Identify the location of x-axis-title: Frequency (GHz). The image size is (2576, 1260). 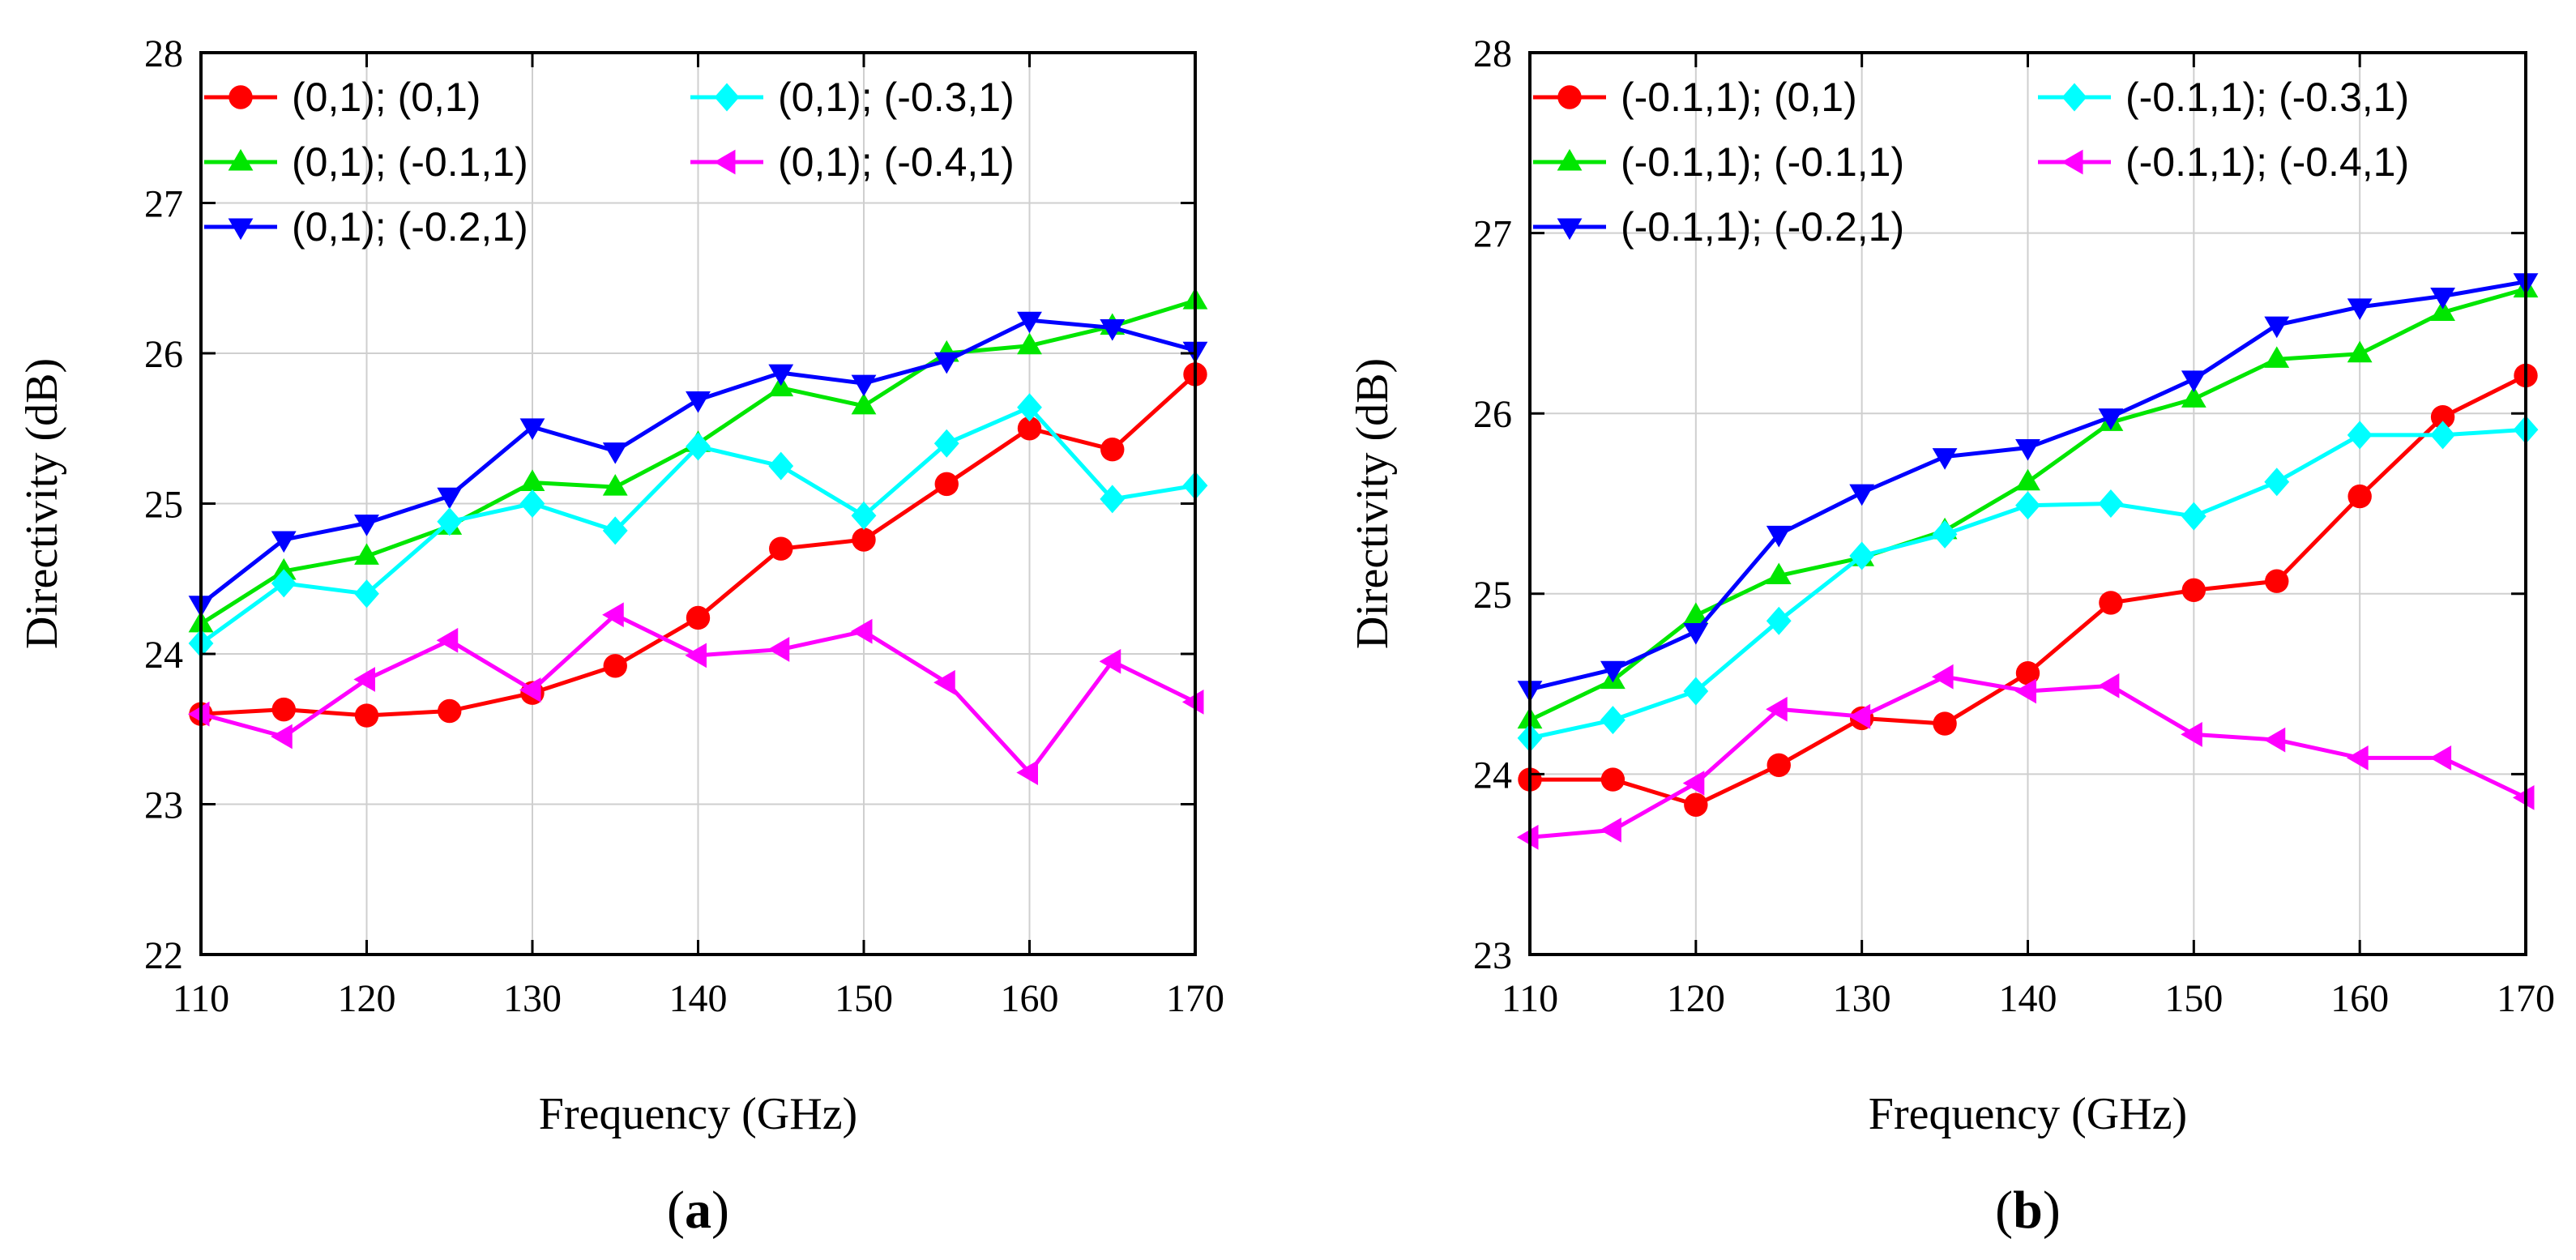
(698, 1114).